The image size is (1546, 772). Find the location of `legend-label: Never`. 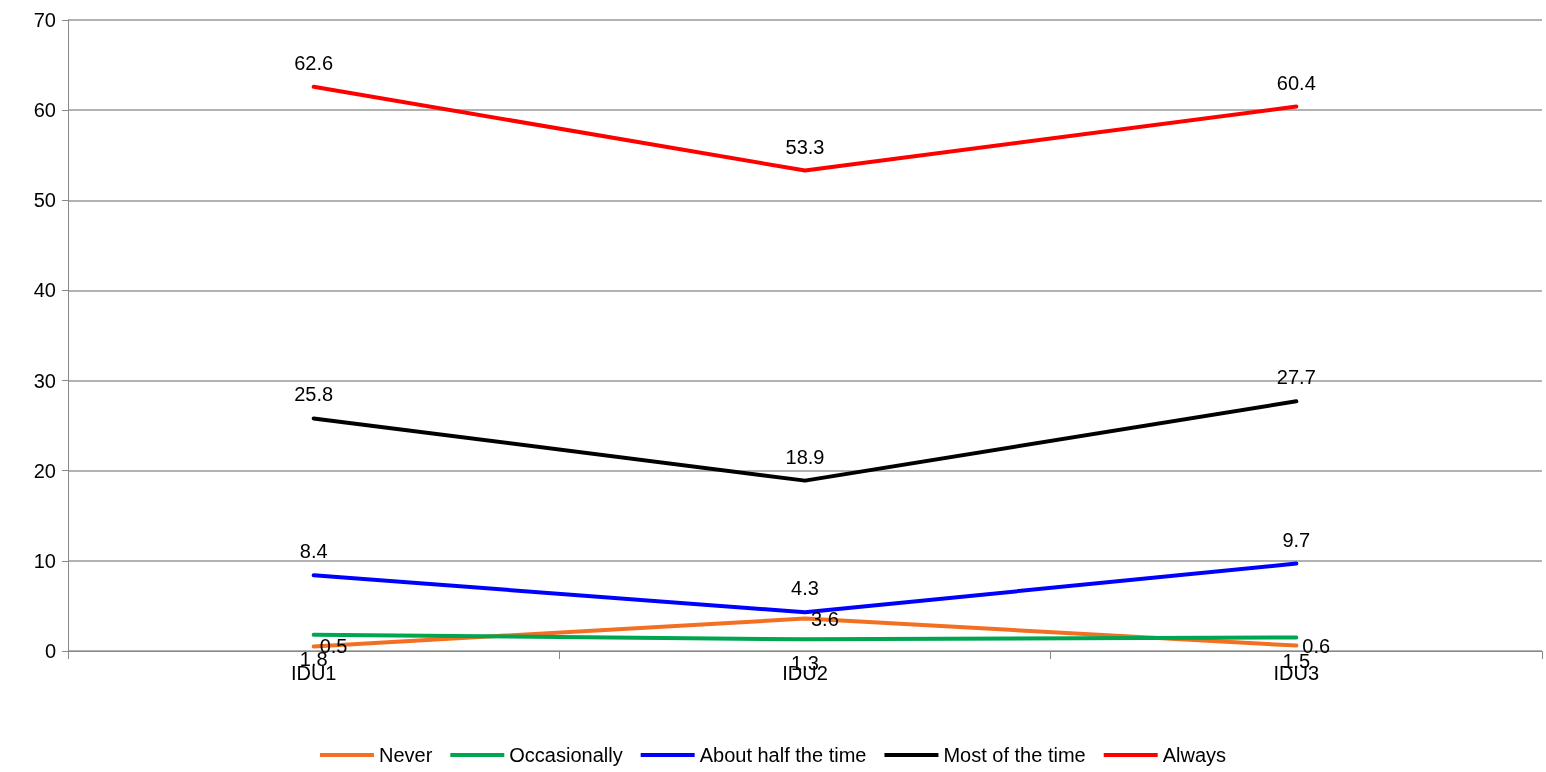

legend-label: Never is located at coordinates (405, 755).